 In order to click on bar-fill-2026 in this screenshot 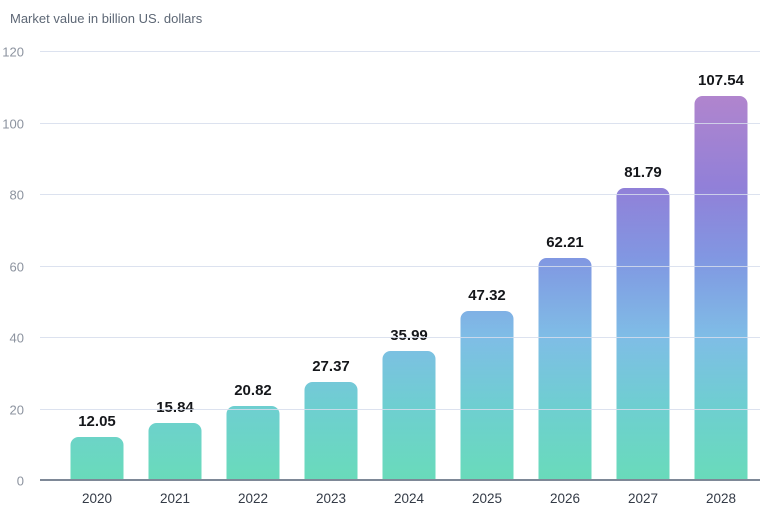, I will do `click(565, 368)`.